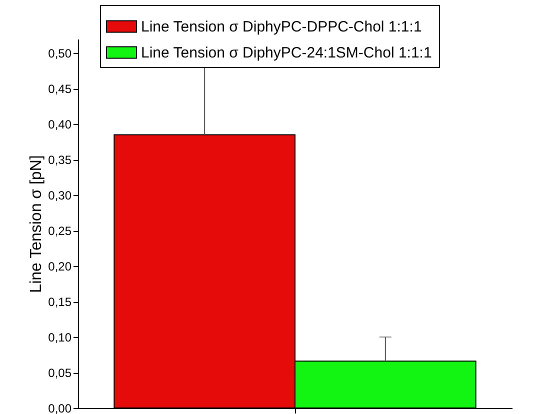 The height and width of the screenshot is (414, 537). I want to click on y-tick-label: 0,10, so click(60, 337).